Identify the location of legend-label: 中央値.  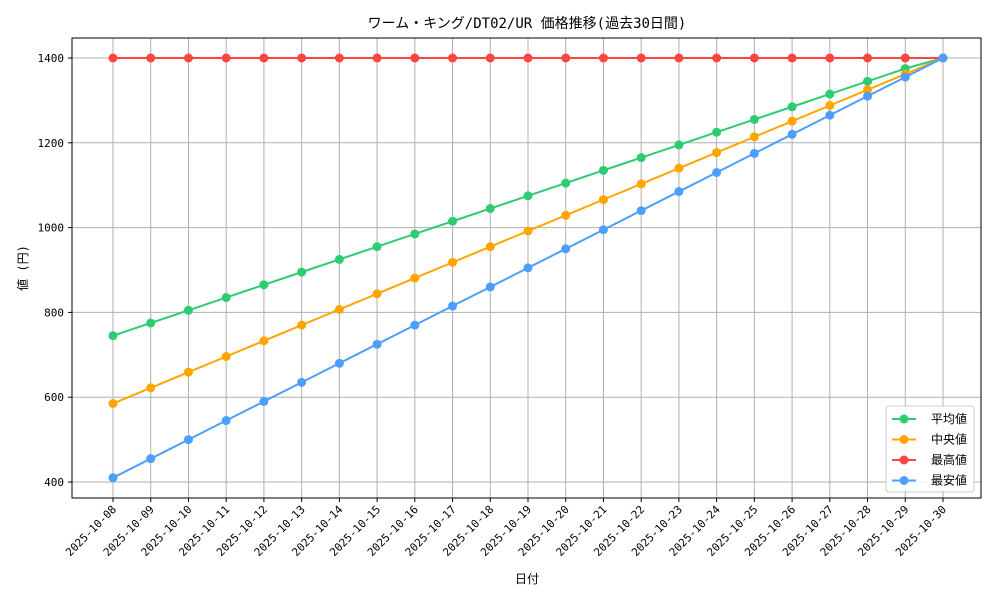
(949, 439).